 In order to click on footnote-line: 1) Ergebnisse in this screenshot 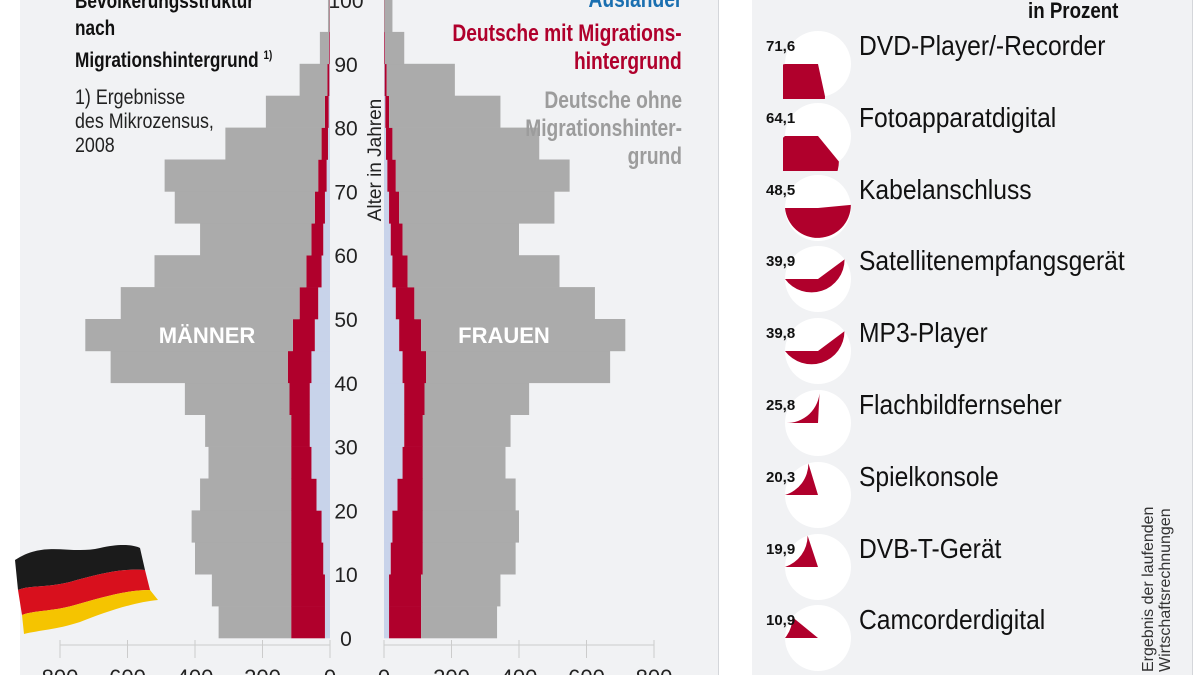, I will do `click(130, 97)`.